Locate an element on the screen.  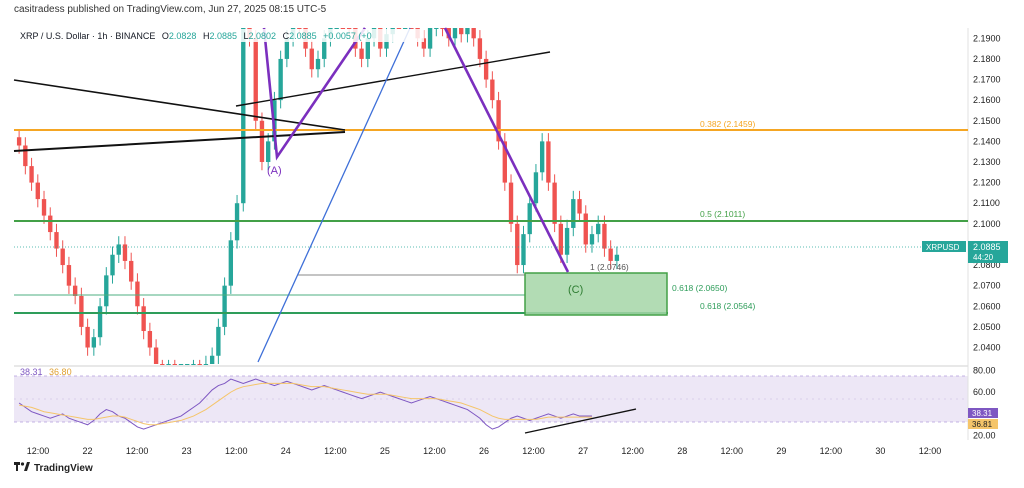
legend-open: 2.0828 is located at coordinates (183, 36).